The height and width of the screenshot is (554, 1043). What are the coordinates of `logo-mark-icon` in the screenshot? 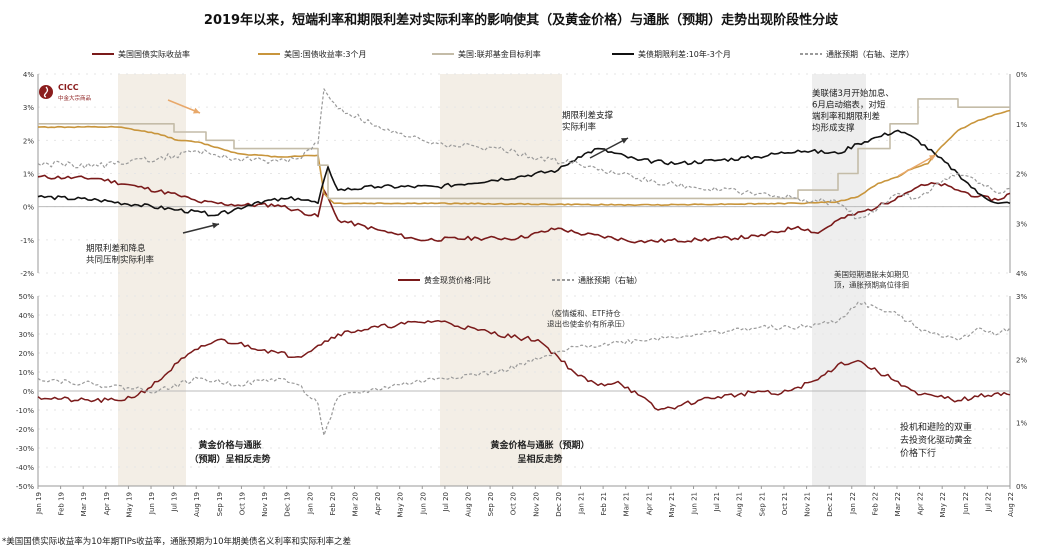 It's located at (46, 92).